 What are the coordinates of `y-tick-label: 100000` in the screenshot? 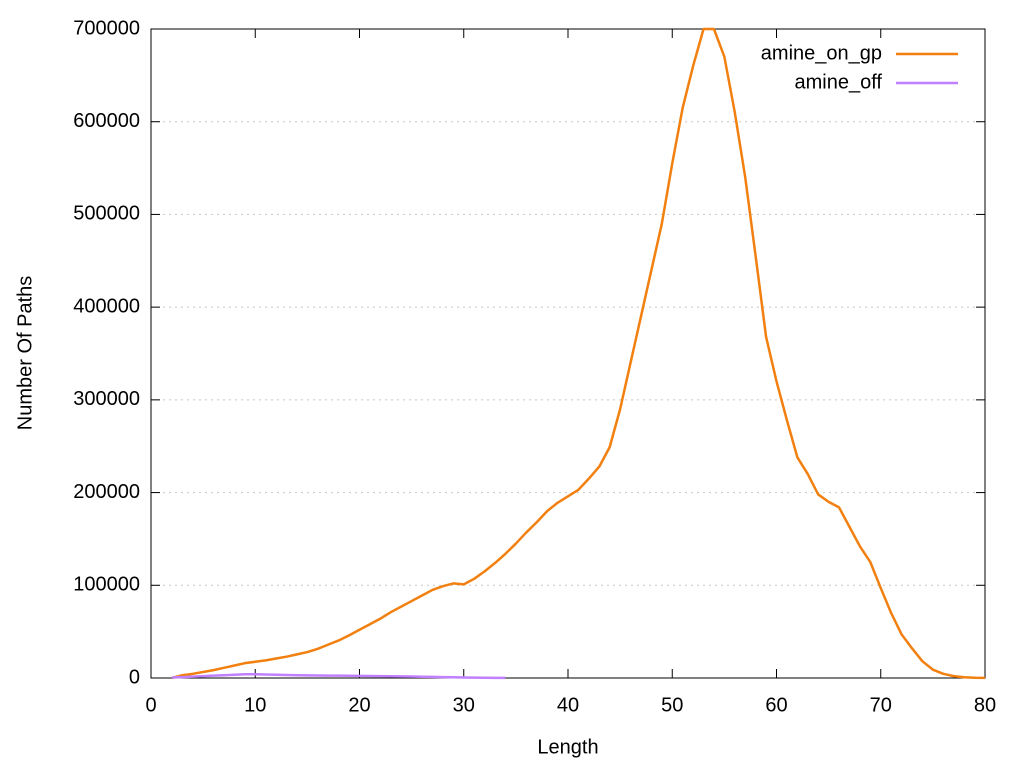 It's located at (106, 585).